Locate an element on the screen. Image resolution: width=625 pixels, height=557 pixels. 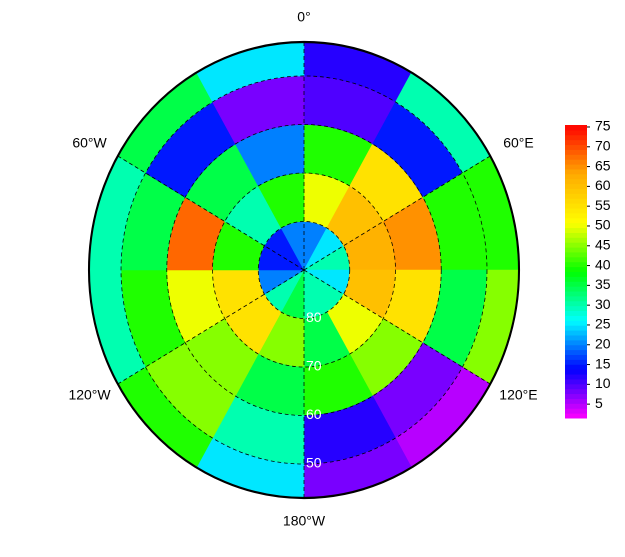
lon-label: 120°W is located at coordinates (89, 395).